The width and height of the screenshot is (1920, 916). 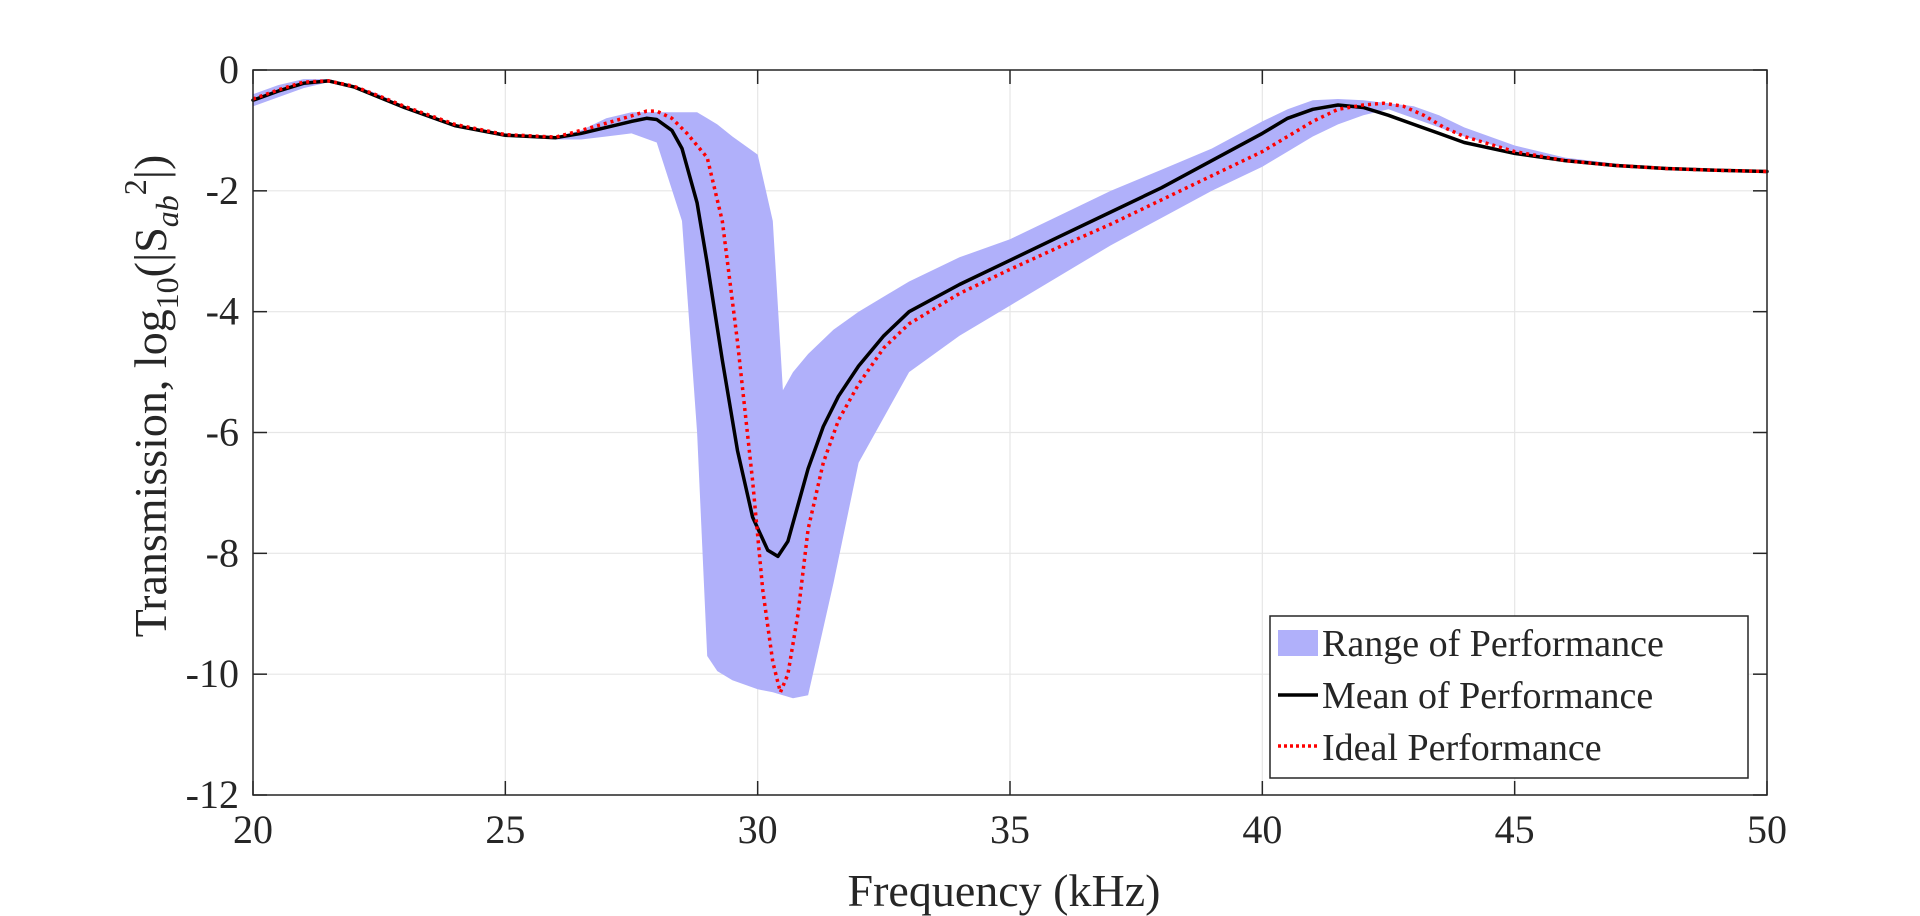 I want to click on y-label-sup: 2, so click(x=135, y=187).